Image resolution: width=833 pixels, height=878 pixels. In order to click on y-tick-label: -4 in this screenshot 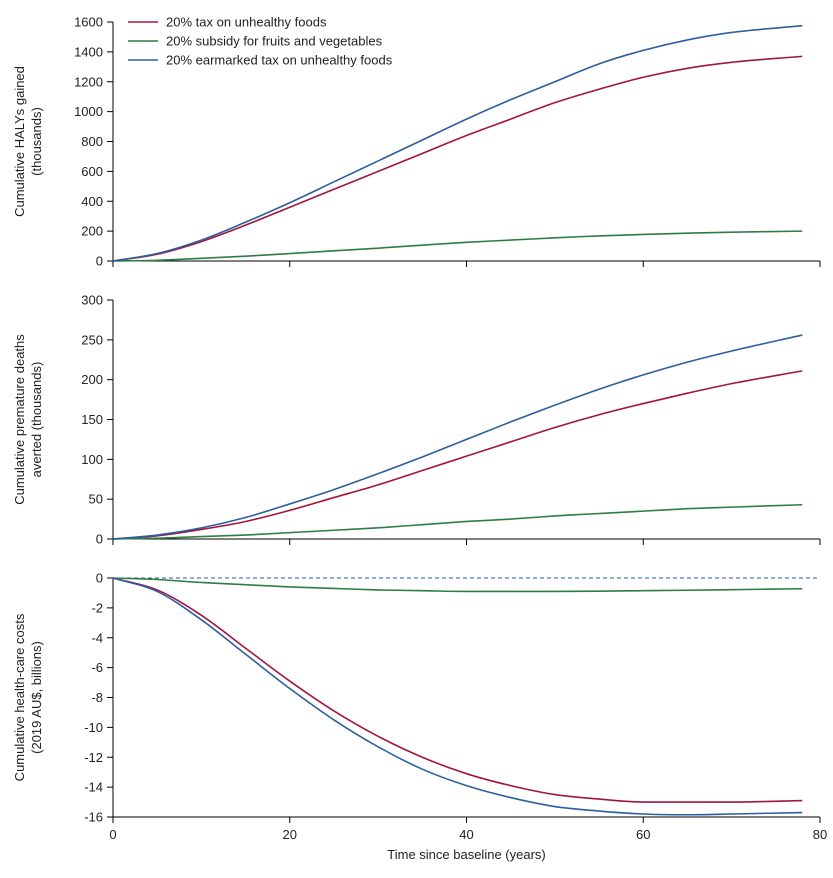, I will do `click(97, 637)`.